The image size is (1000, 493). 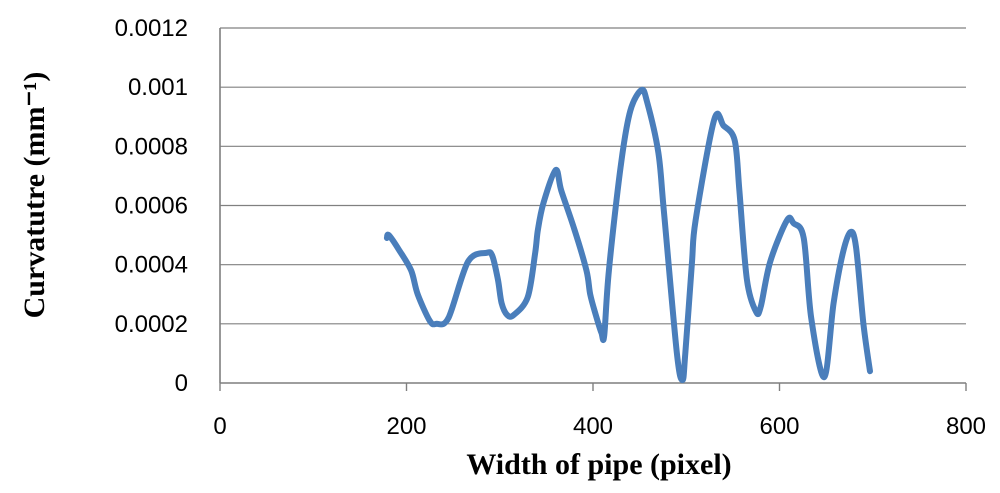 What do you see at coordinates (151, 265) in the screenshot?
I see `y-tick-label: 0.0004` at bounding box center [151, 265].